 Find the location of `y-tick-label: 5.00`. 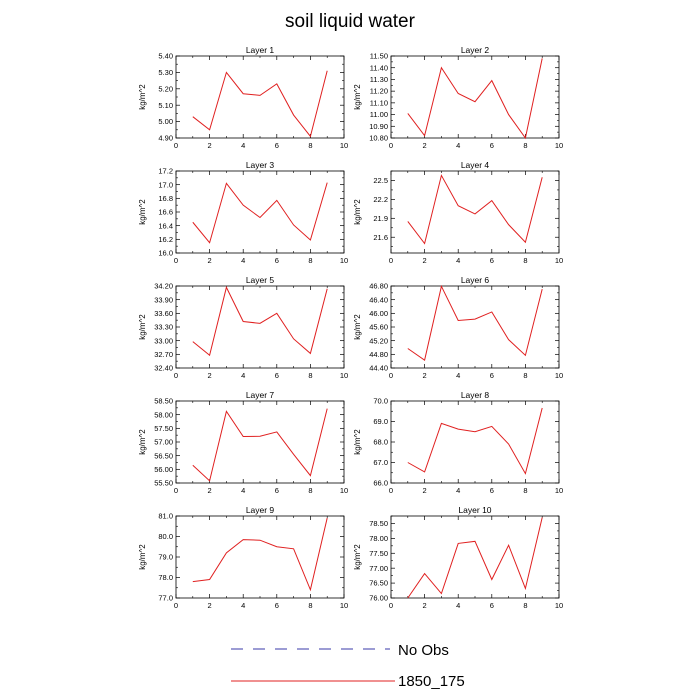

y-tick-label: 5.00 is located at coordinates (165, 121).